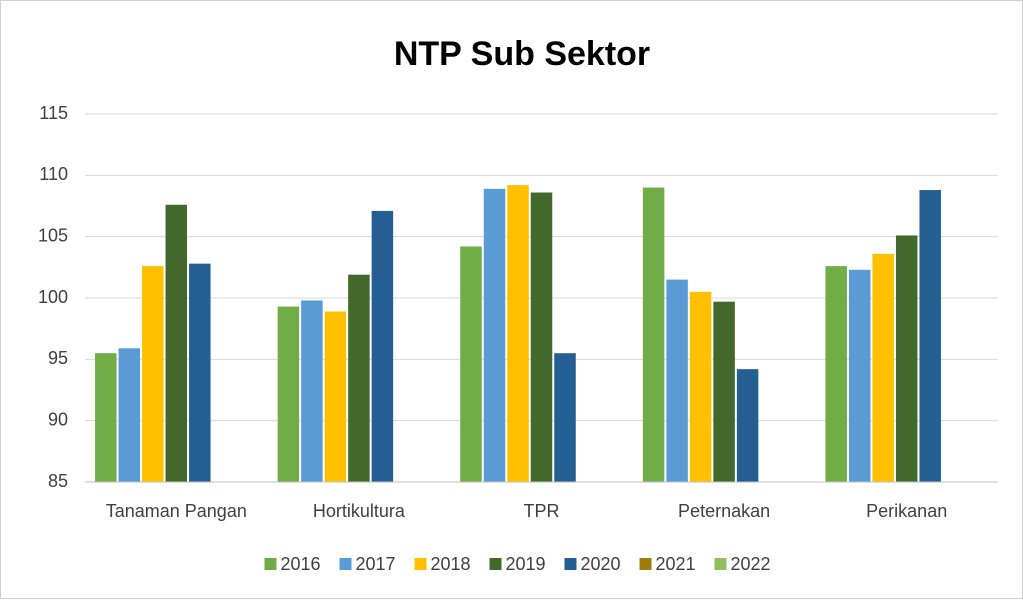  I want to click on chart-title: NTP Sub Sektor, so click(522, 54).